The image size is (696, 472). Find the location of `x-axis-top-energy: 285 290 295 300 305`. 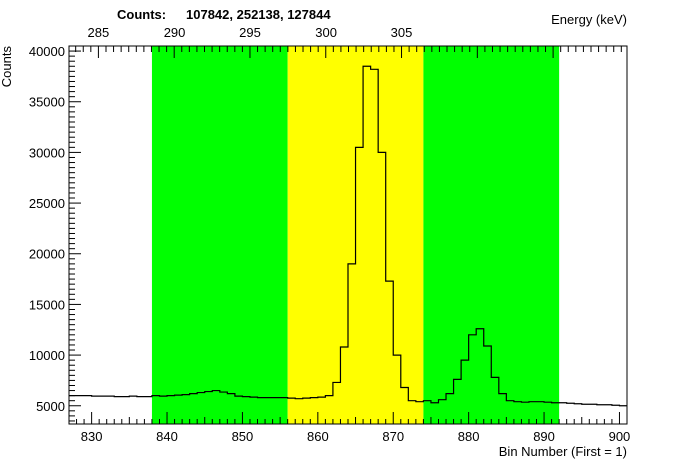

x-axis-top-energy: 285 290 295 300 305 is located at coordinates (348, 41).